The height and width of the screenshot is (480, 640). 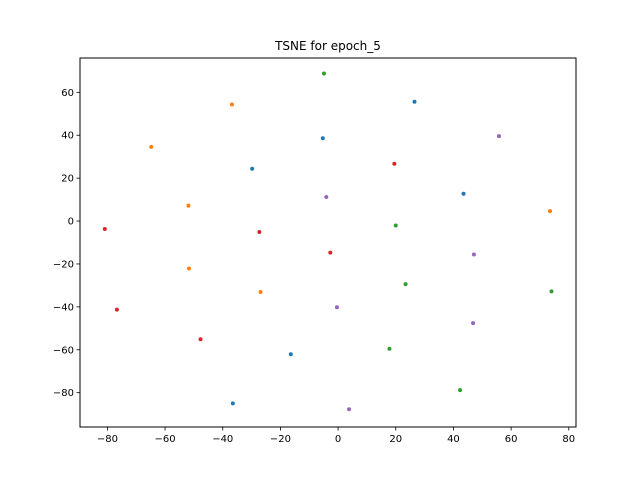 What do you see at coordinates (67, 136) in the screenshot?
I see `y-tick-label: 40` at bounding box center [67, 136].